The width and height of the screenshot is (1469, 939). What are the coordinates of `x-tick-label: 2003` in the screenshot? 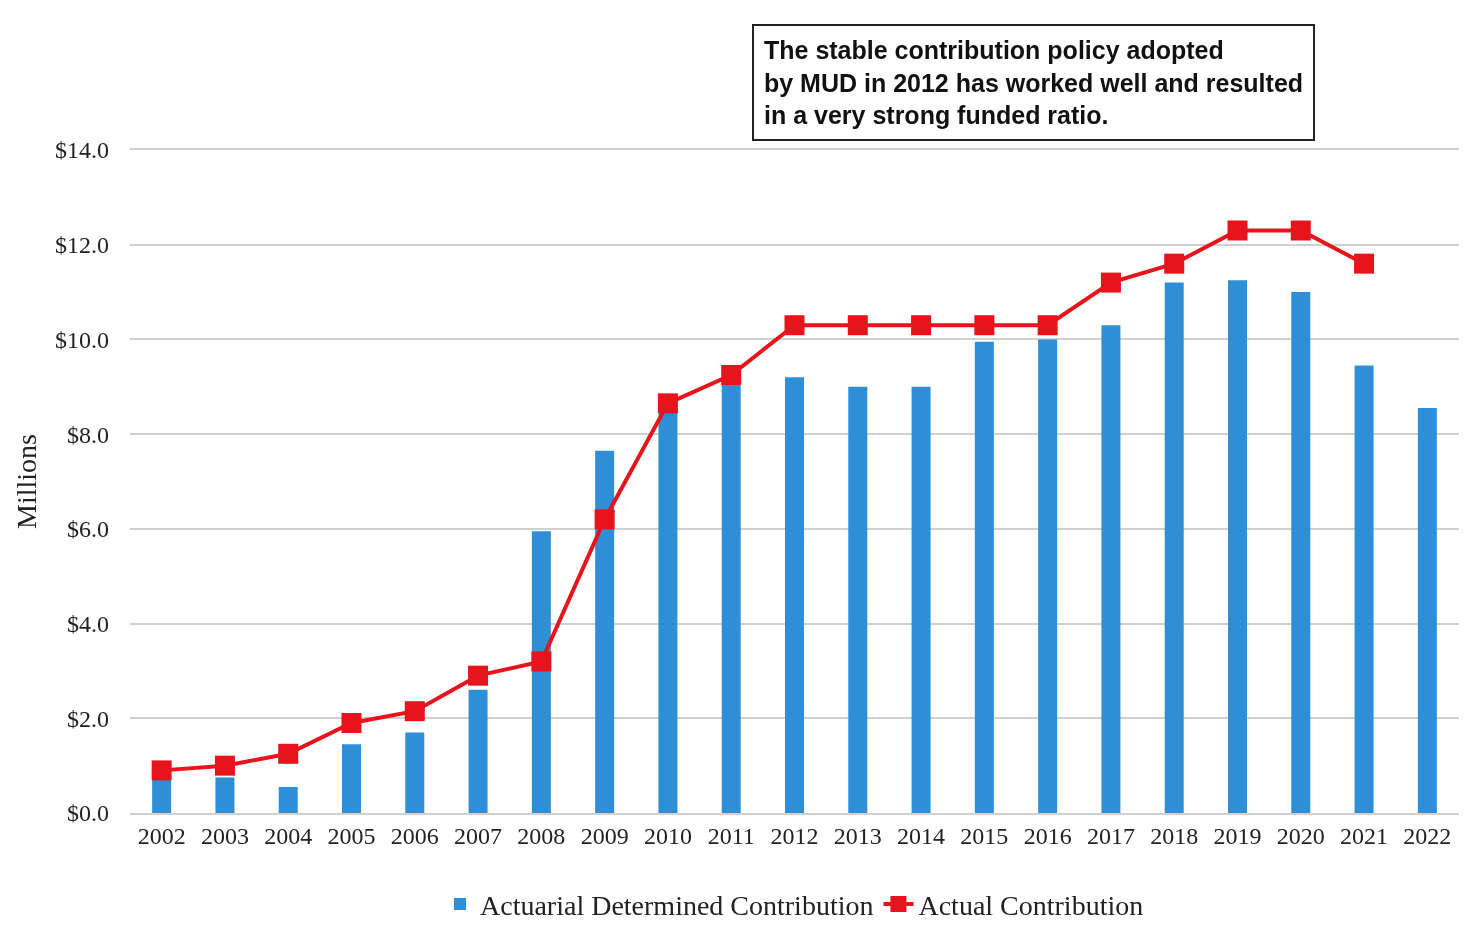 It's located at (224, 835).